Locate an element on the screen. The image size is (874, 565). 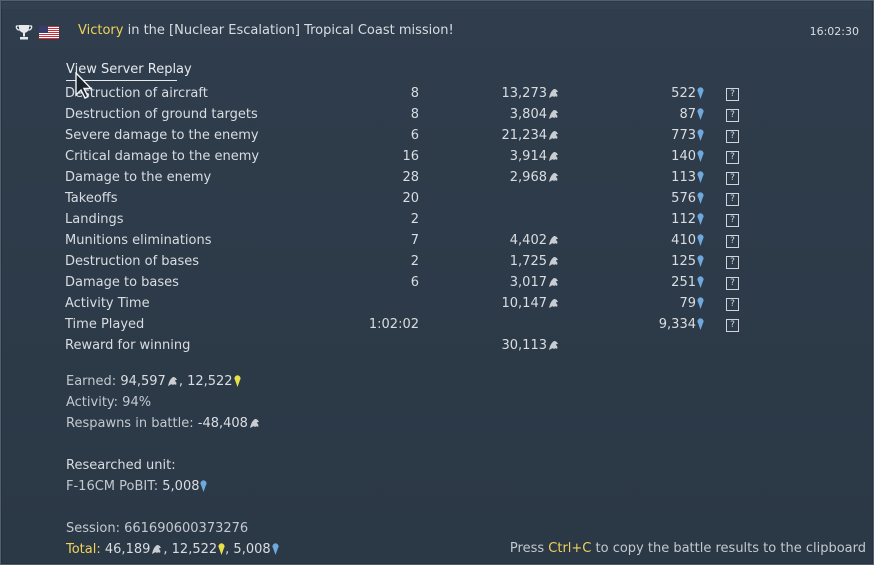
total-label: Total: is located at coordinates (83, 549).